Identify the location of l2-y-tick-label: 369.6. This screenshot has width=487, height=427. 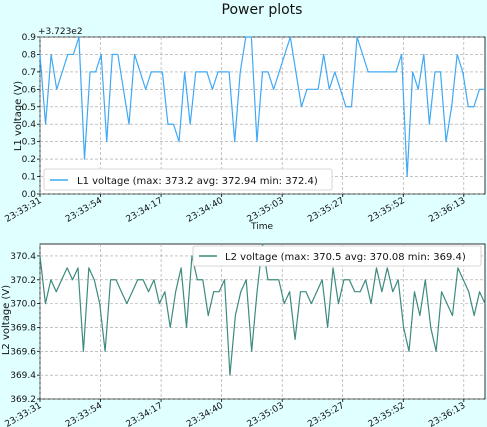
(23, 352).